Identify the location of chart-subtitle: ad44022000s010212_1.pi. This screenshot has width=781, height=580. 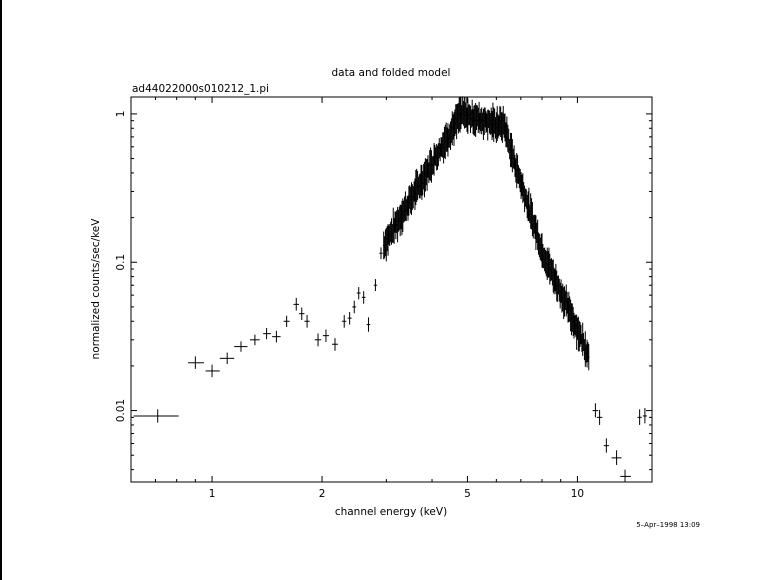
(200, 89).